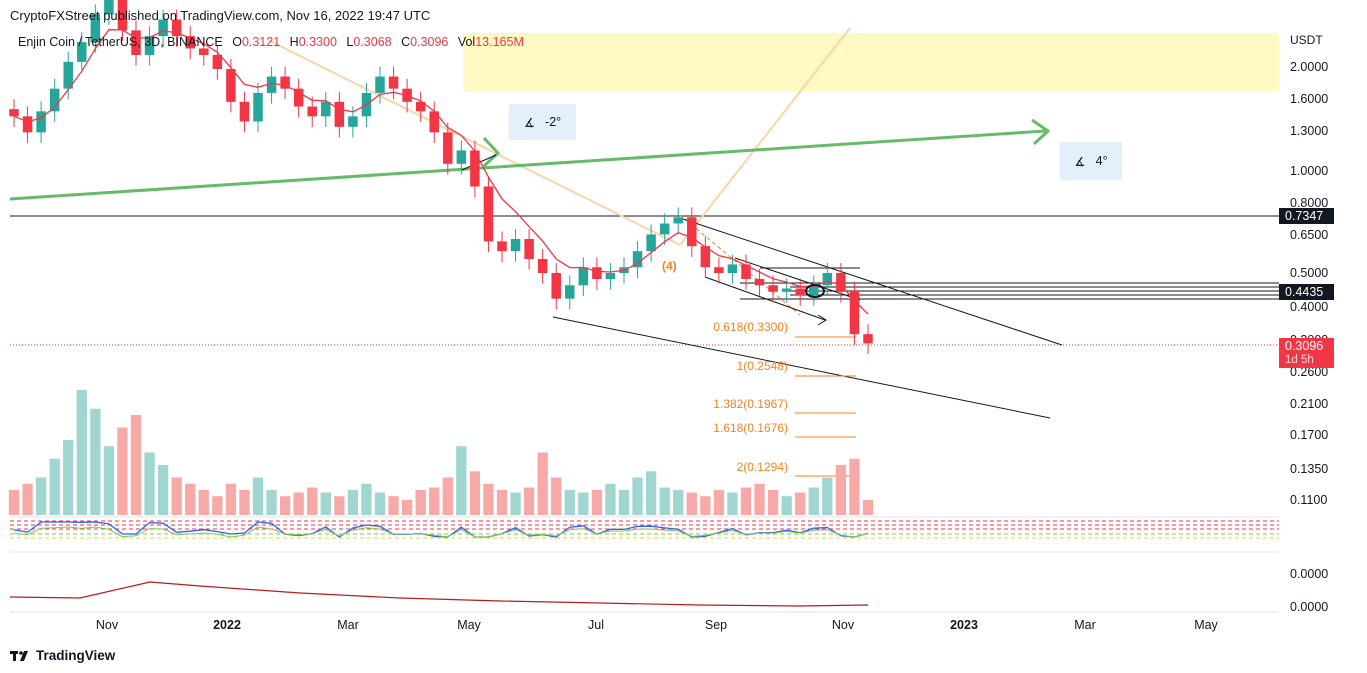  Describe the element at coordinates (1309, 273) in the screenshot. I see `y-tick: 0.5000` at that location.